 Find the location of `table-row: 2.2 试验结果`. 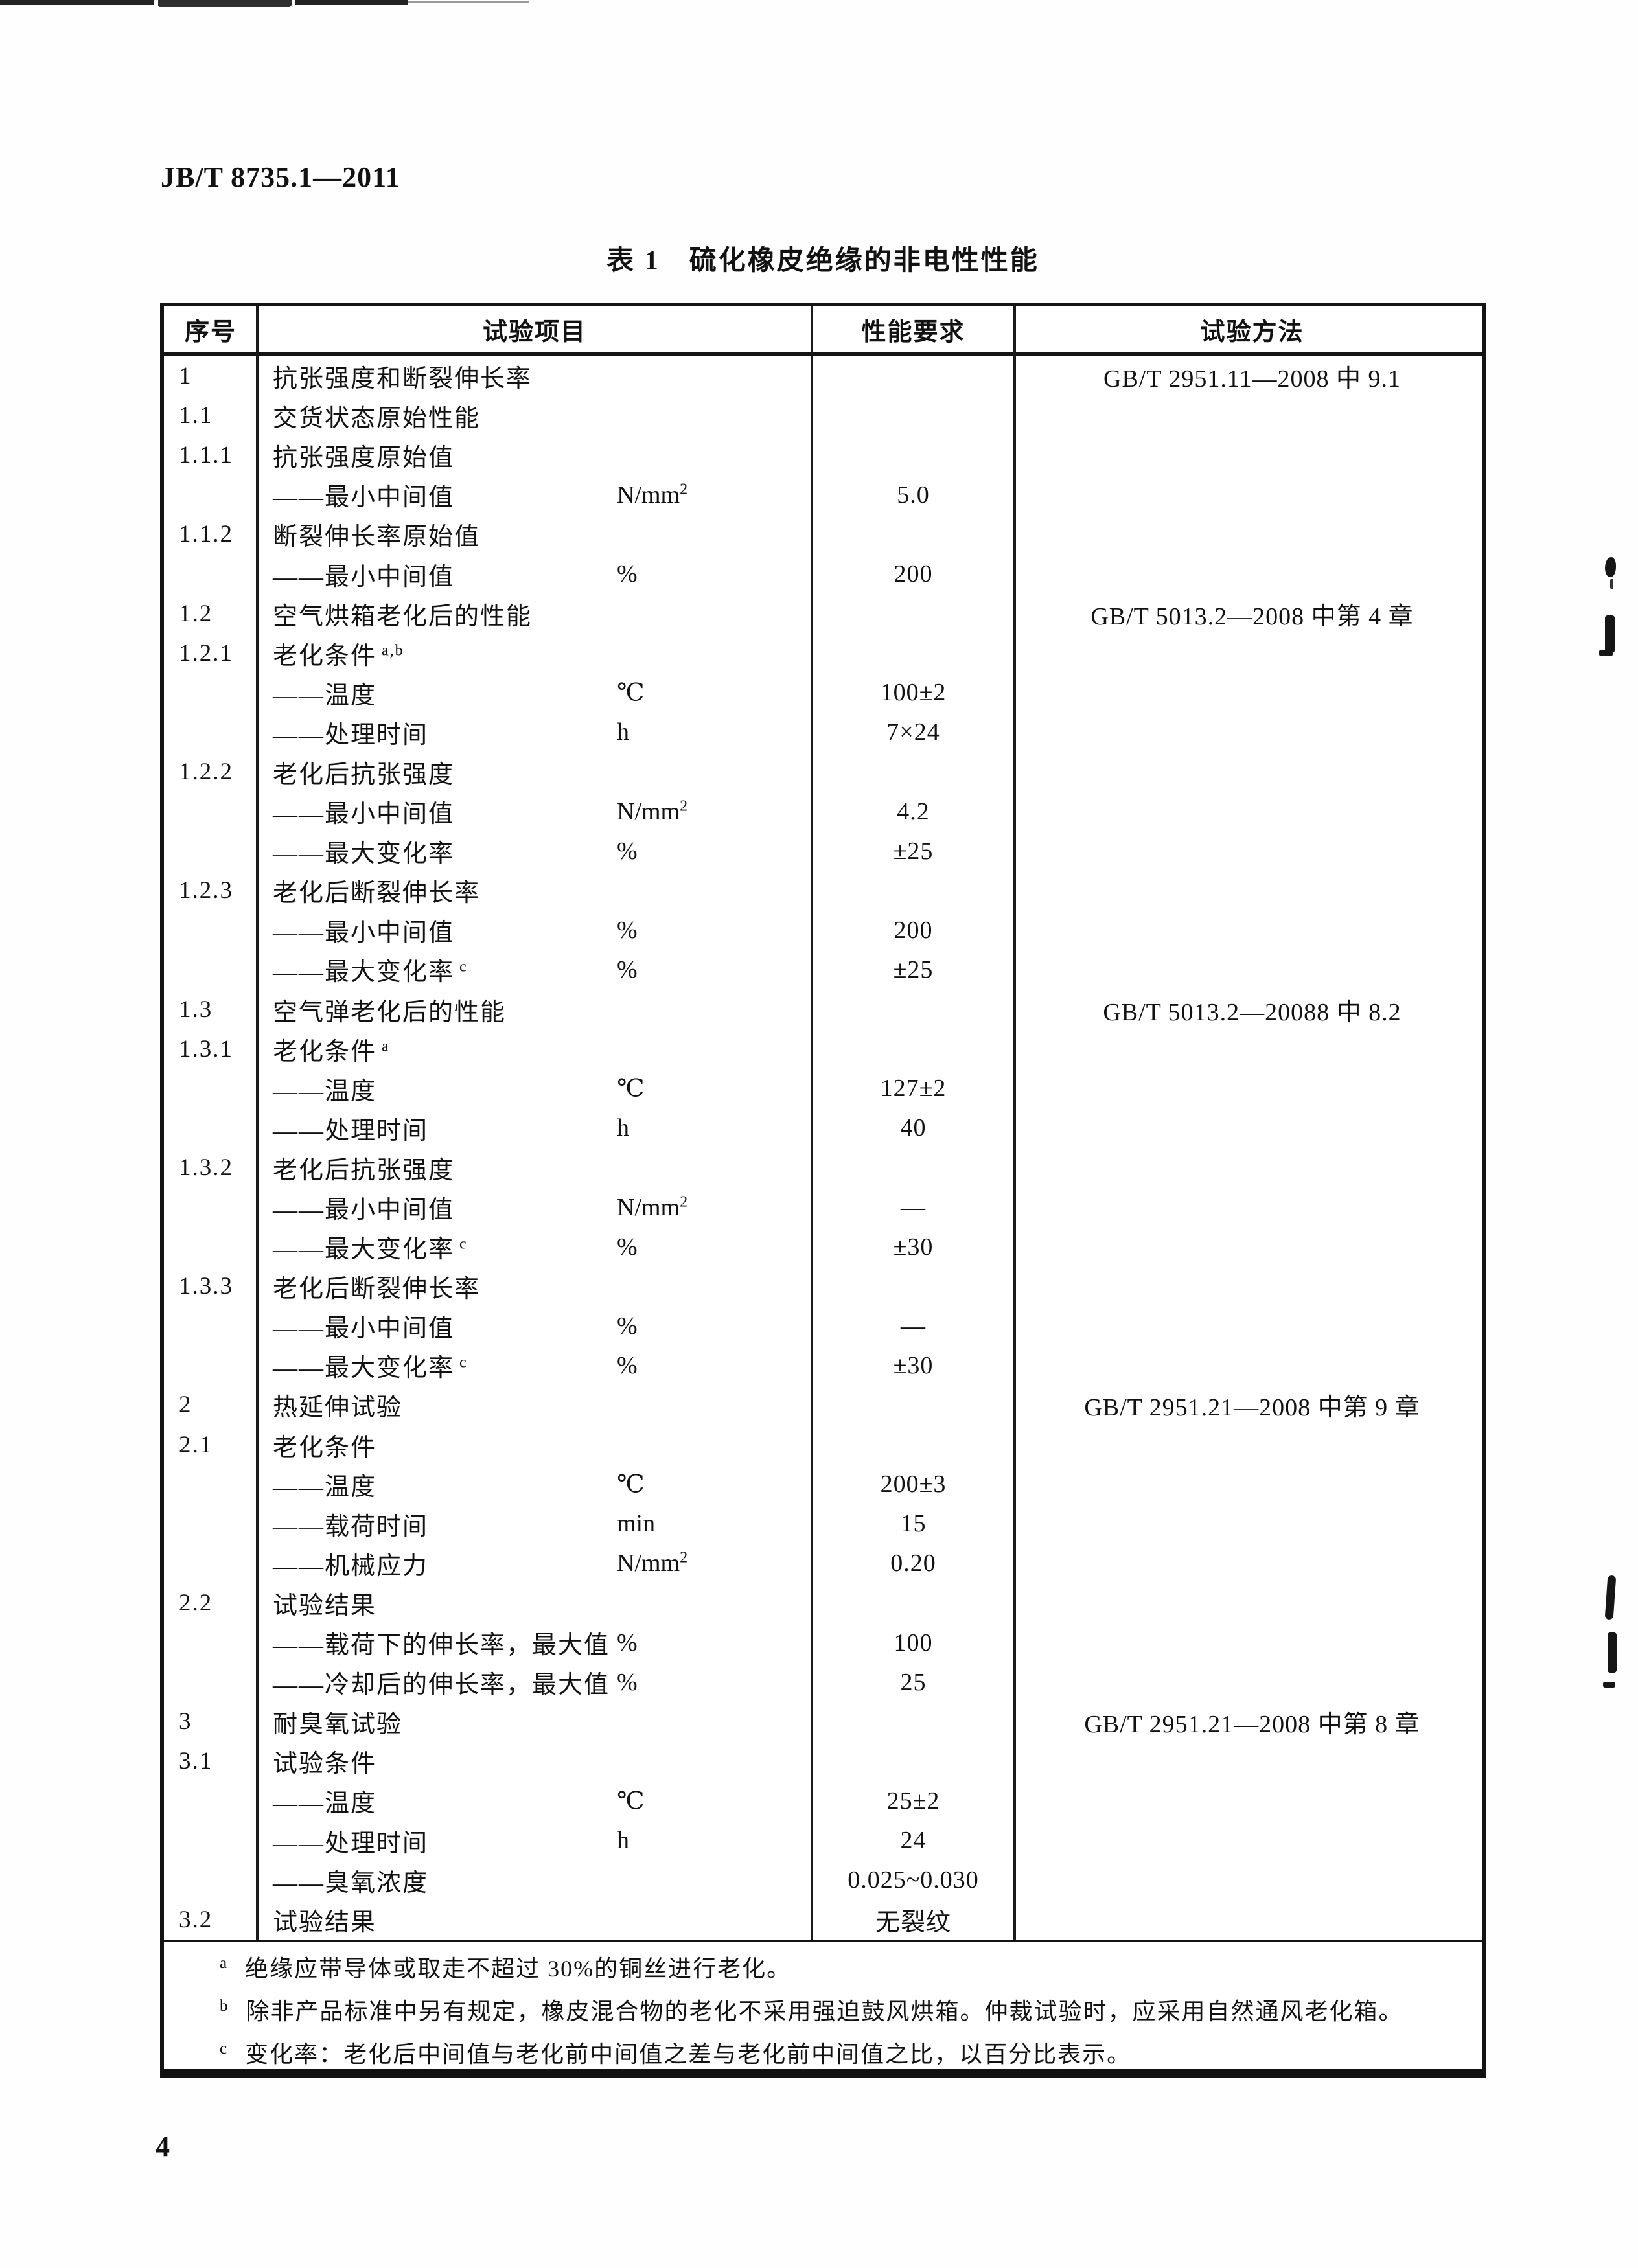

table-row: 2.2 试验结果 is located at coordinates (823, 1603).